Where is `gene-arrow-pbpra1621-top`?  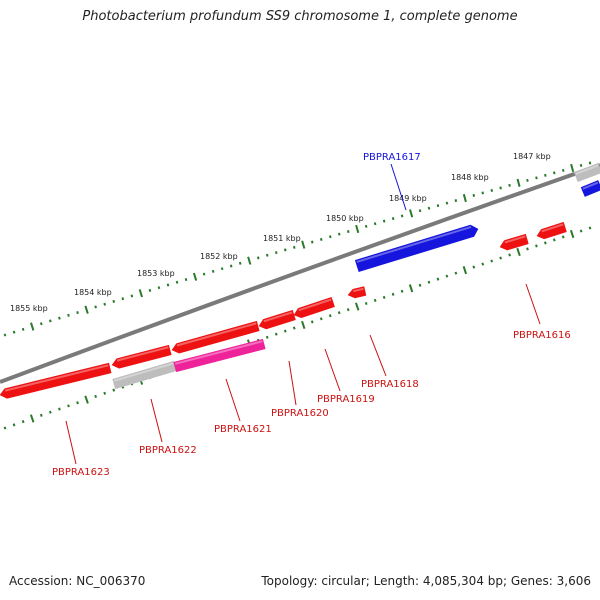
gene-arrow-pbpra1621-top is located at coordinates (215, 337).